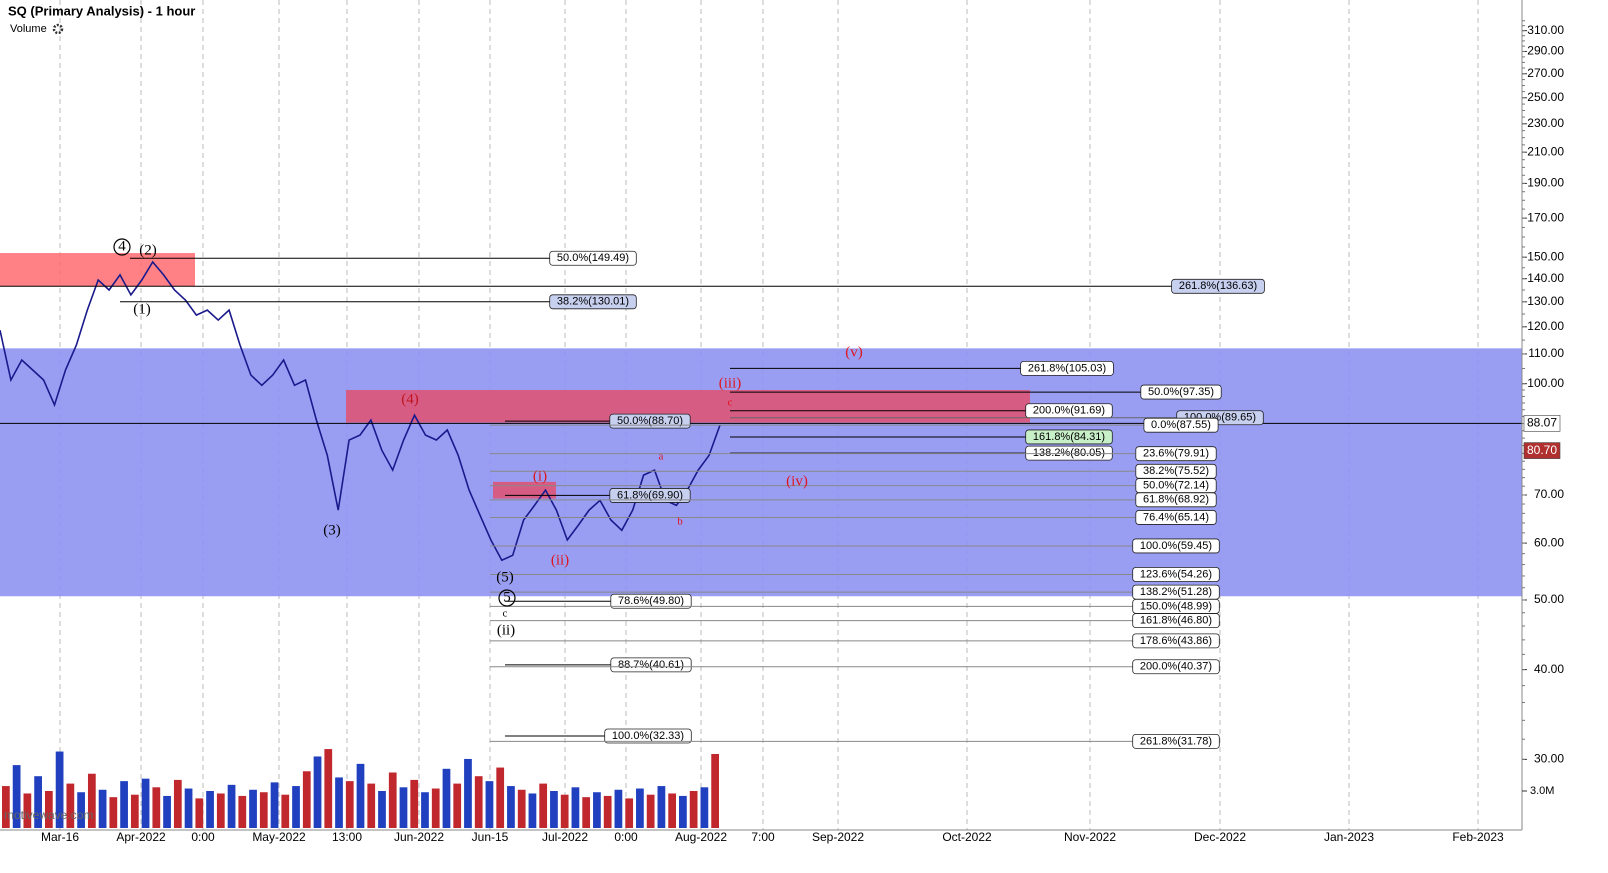 The height and width of the screenshot is (873, 1608). What do you see at coordinates (1545, 183) in the screenshot?
I see `y-tick-label: 190.00` at bounding box center [1545, 183].